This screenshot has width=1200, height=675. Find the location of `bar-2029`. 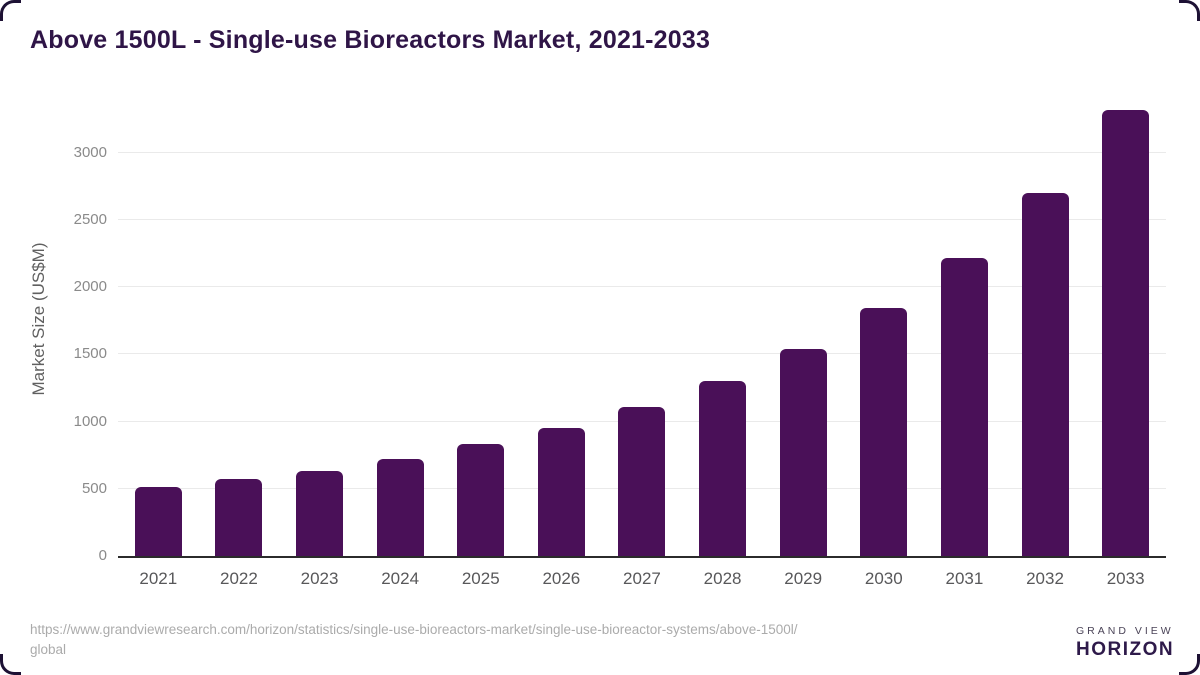

bar-2029 is located at coordinates (803, 452).